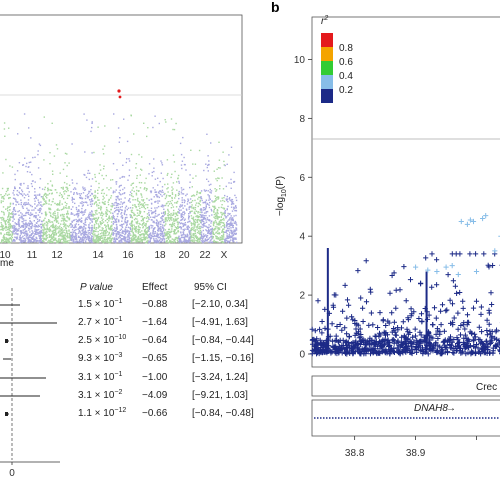  What do you see at coordinates (205, 255) in the screenshot?
I see `chromosome-tick-label: 22` at bounding box center [205, 255].